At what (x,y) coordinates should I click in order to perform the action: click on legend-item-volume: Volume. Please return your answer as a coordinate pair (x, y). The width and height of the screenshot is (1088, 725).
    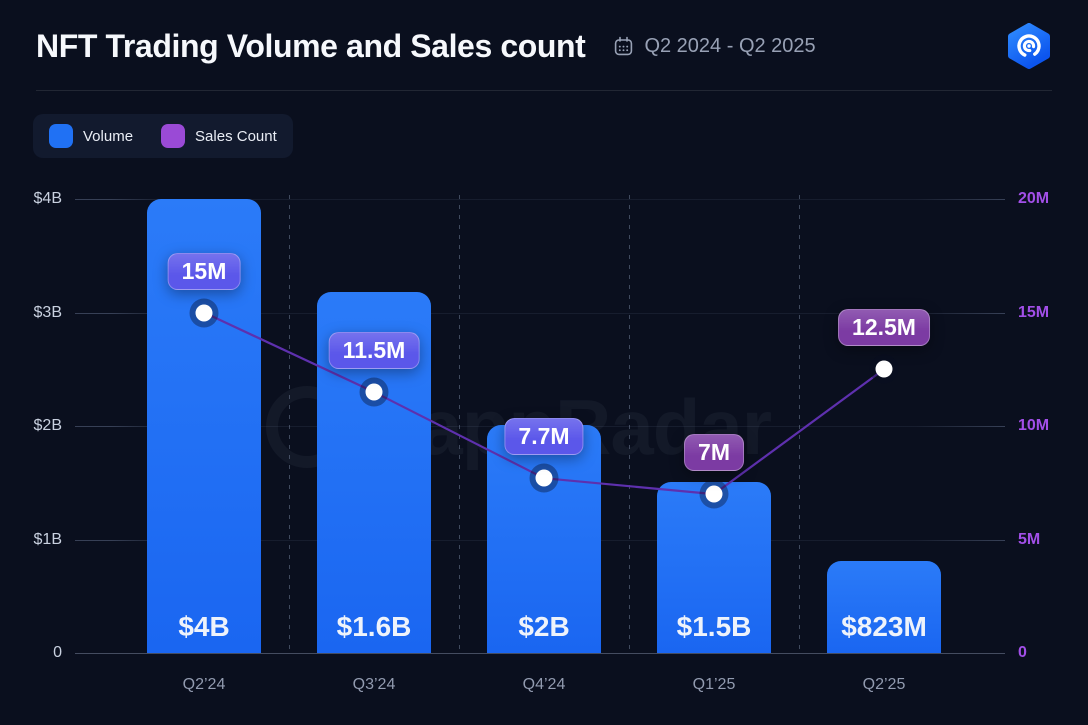
    Looking at the image, I should click on (91, 136).